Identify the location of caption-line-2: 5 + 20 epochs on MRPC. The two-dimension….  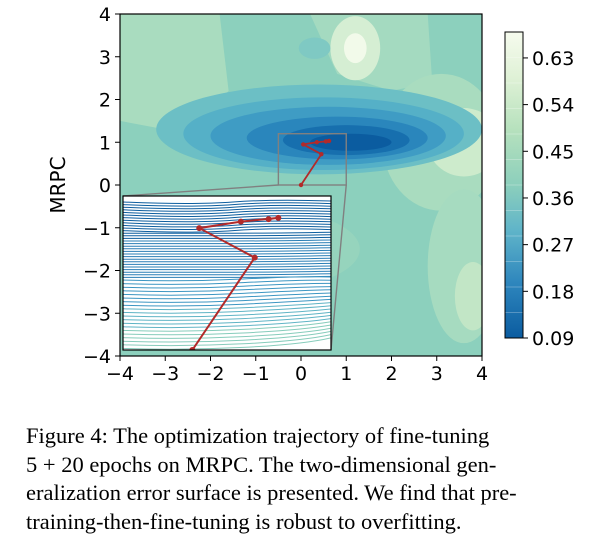
(261, 464).